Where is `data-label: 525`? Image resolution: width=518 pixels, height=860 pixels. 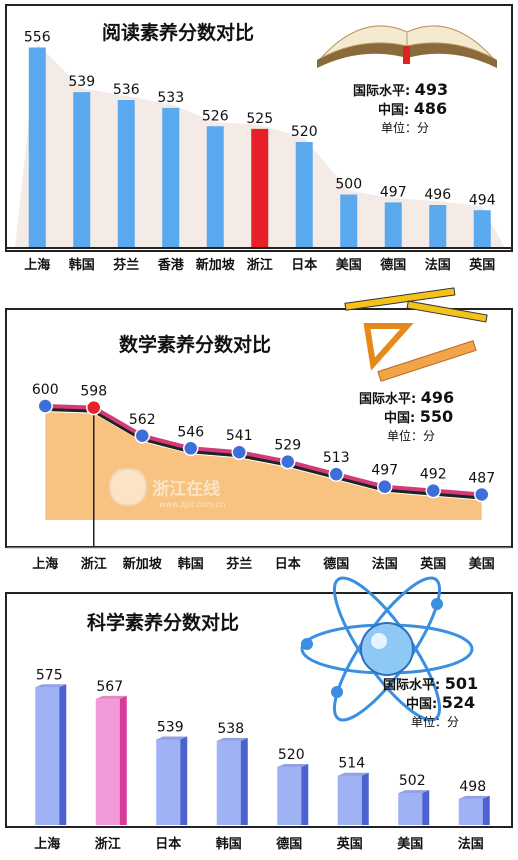 data-label: 525 is located at coordinates (259, 119).